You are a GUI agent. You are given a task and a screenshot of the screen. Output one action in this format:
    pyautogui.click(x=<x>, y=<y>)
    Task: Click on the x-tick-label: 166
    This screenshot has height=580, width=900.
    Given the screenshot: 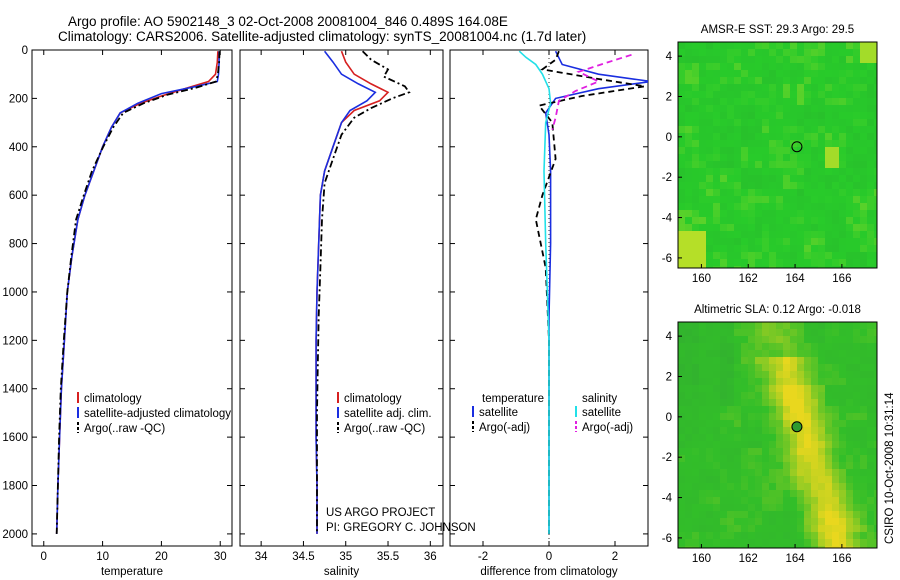 What is the action you would take?
    pyautogui.click(x=841, y=279)
    